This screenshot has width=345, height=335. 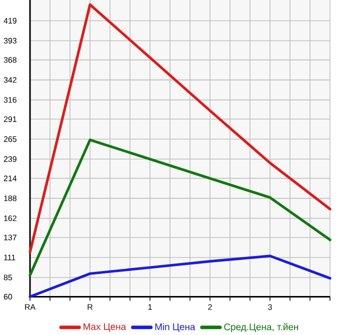 What do you see at coordinates (261, 327) in the screenshot?
I see `legend-label: Сред.Цена, т.йен` at bounding box center [261, 327].